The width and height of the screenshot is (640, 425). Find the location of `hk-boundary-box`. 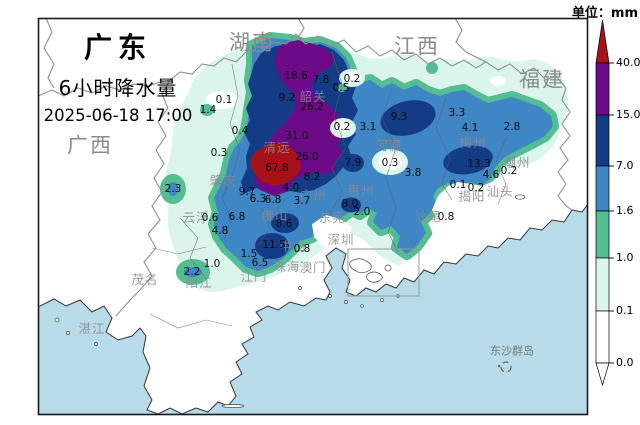

hk-boundary-box is located at coordinates (383, 272).